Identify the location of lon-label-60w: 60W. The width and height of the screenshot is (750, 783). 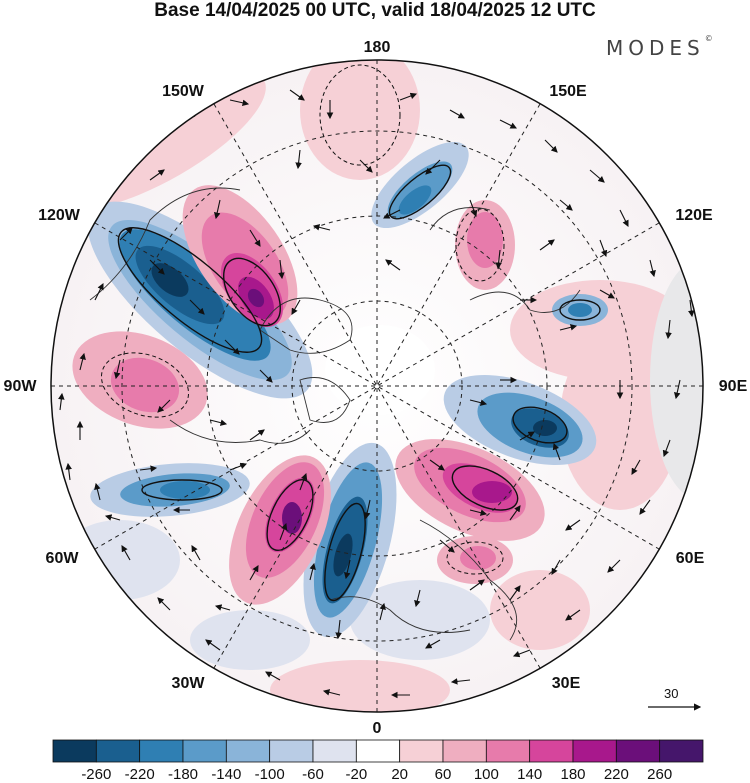
(63, 558).